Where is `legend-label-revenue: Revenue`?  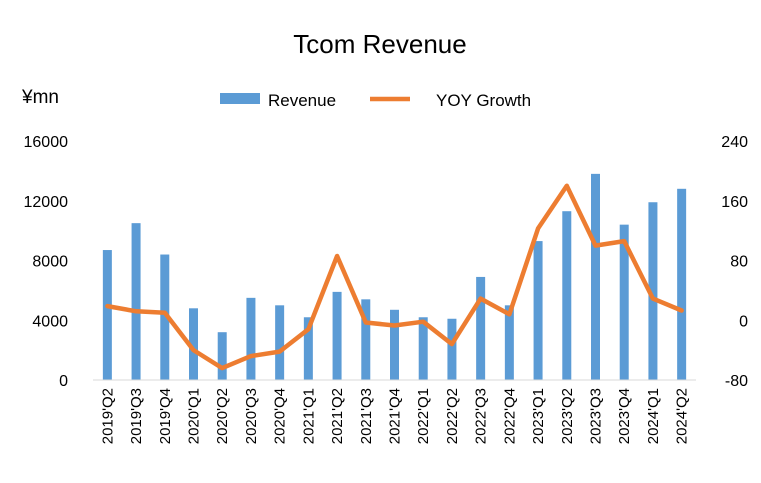 legend-label-revenue: Revenue is located at coordinates (302, 100).